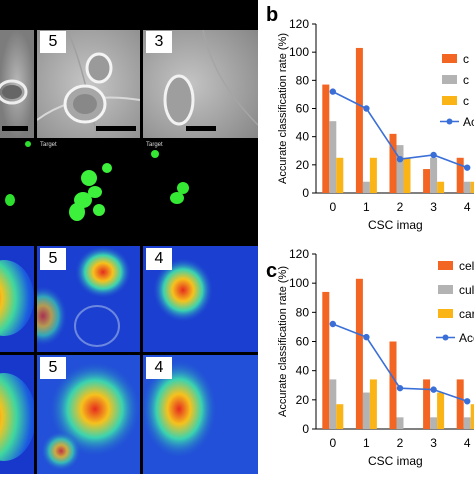 The image size is (474, 479). Describe the element at coordinates (466, 314) in the screenshot. I see `legend-entry: car` at that location.